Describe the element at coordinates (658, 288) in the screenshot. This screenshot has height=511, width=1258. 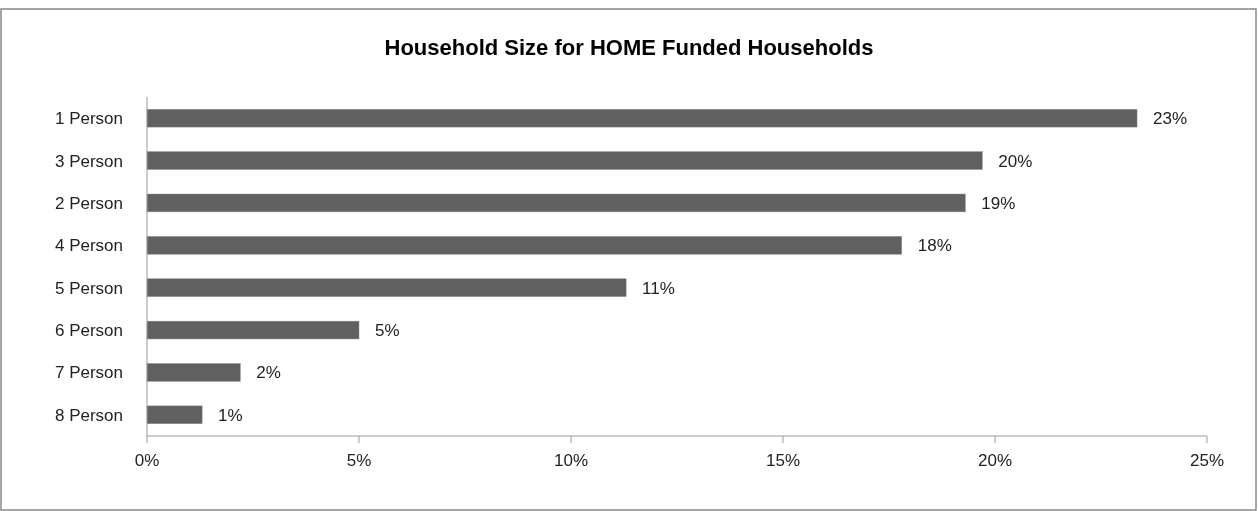
I see `data-label: 11%` at that location.